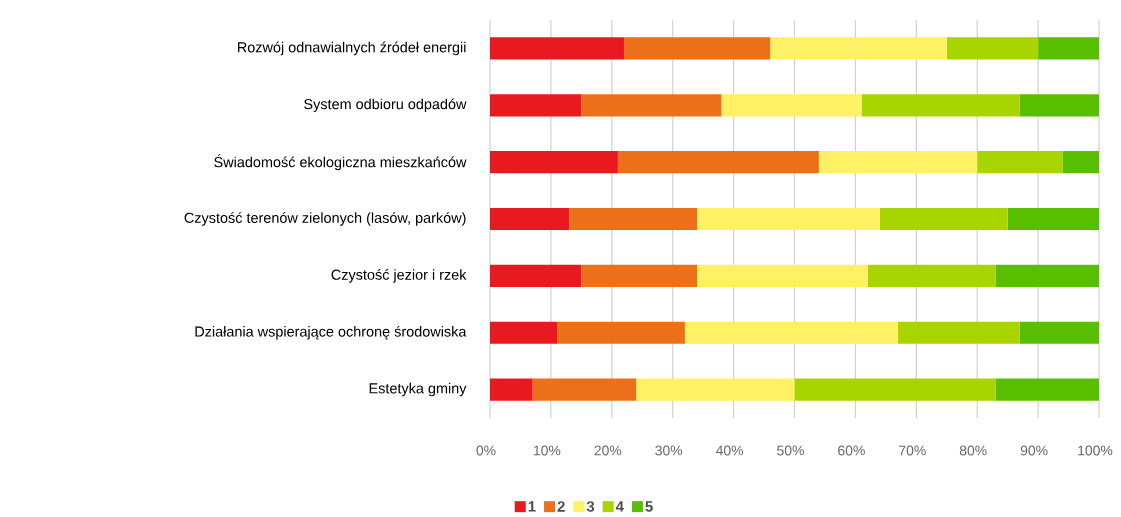 This screenshot has width=1121, height=517. I want to click on y-tick-label: System odbioru odpadów, so click(385, 105).